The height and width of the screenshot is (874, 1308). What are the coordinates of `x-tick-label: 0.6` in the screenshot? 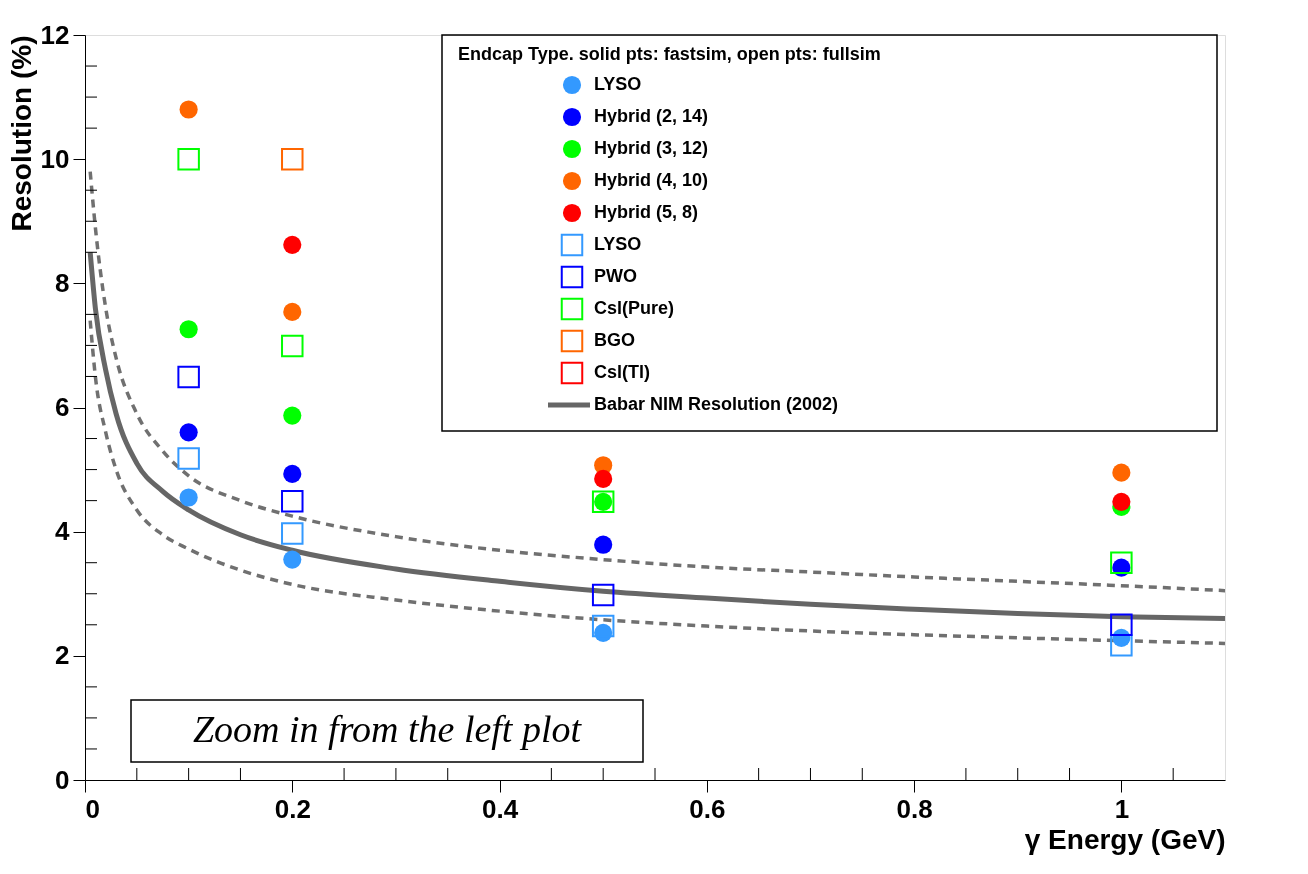 It's located at (707, 808).